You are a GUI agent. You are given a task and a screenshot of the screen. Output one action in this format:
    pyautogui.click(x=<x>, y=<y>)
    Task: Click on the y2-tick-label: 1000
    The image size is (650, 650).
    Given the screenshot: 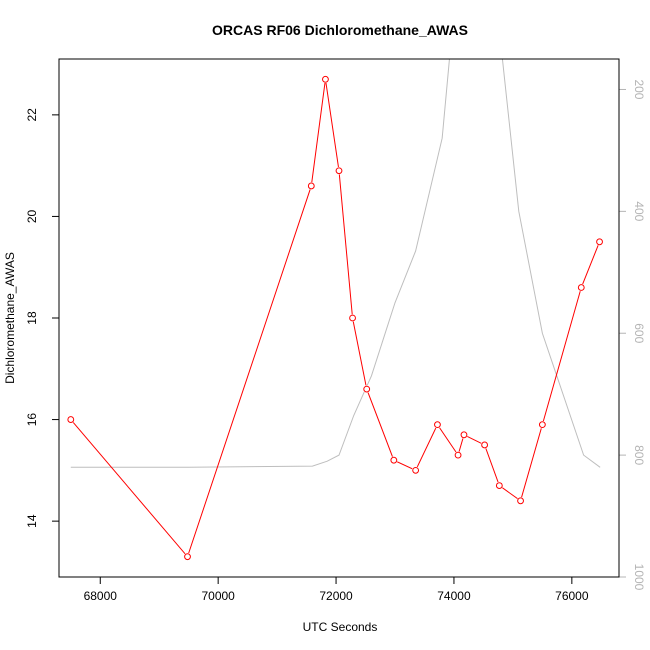 What is the action you would take?
    pyautogui.click(x=639, y=577)
    